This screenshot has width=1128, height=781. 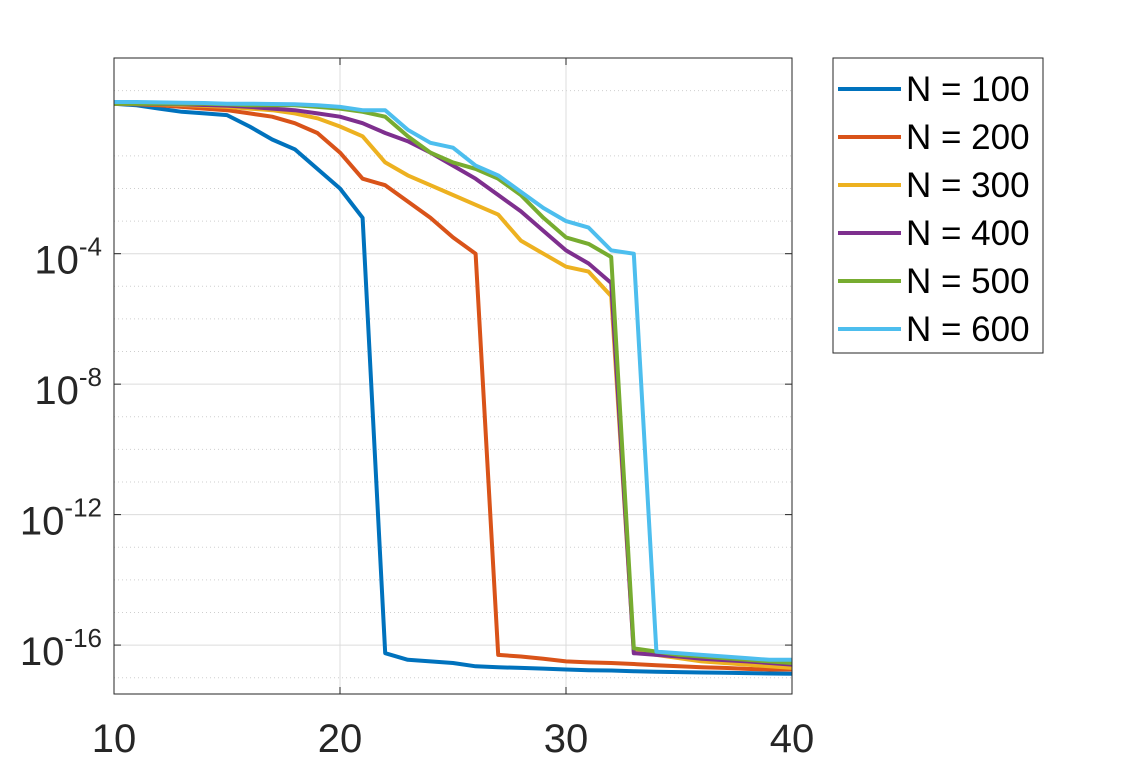 What do you see at coordinates (968, 185) in the screenshot?
I see `legend-label: N = 300` at bounding box center [968, 185].